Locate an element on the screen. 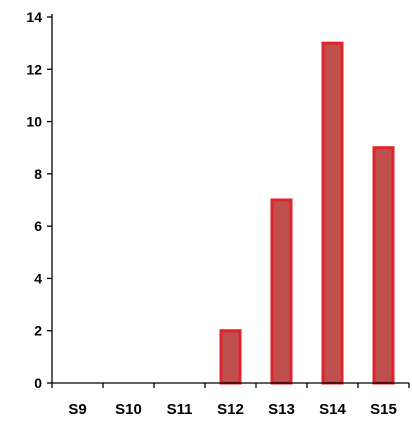 The image size is (412, 424). y-axis-ticks: 0 2 4 6 8 10 12 14 is located at coordinates (39, 200).